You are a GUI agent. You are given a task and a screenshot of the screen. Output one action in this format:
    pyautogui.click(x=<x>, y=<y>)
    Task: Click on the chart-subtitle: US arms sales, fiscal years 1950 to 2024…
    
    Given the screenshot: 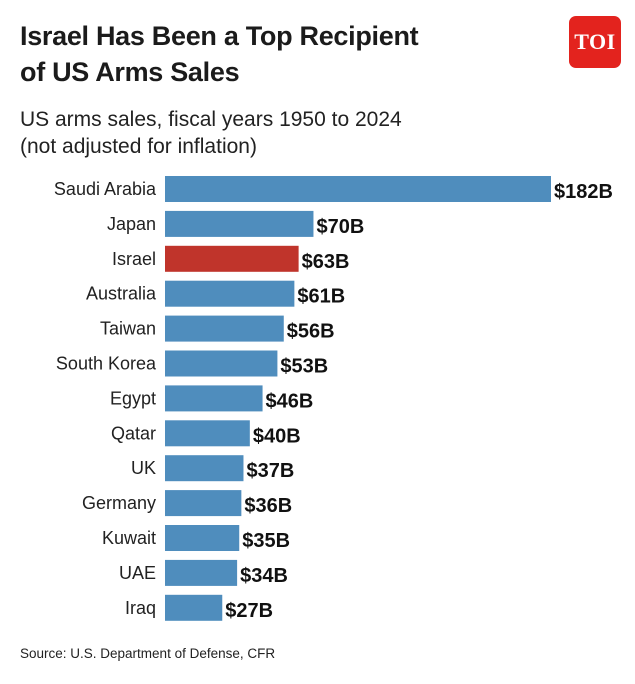 What is the action you would take?
    pyautogui.click(x=211, y=133)
    